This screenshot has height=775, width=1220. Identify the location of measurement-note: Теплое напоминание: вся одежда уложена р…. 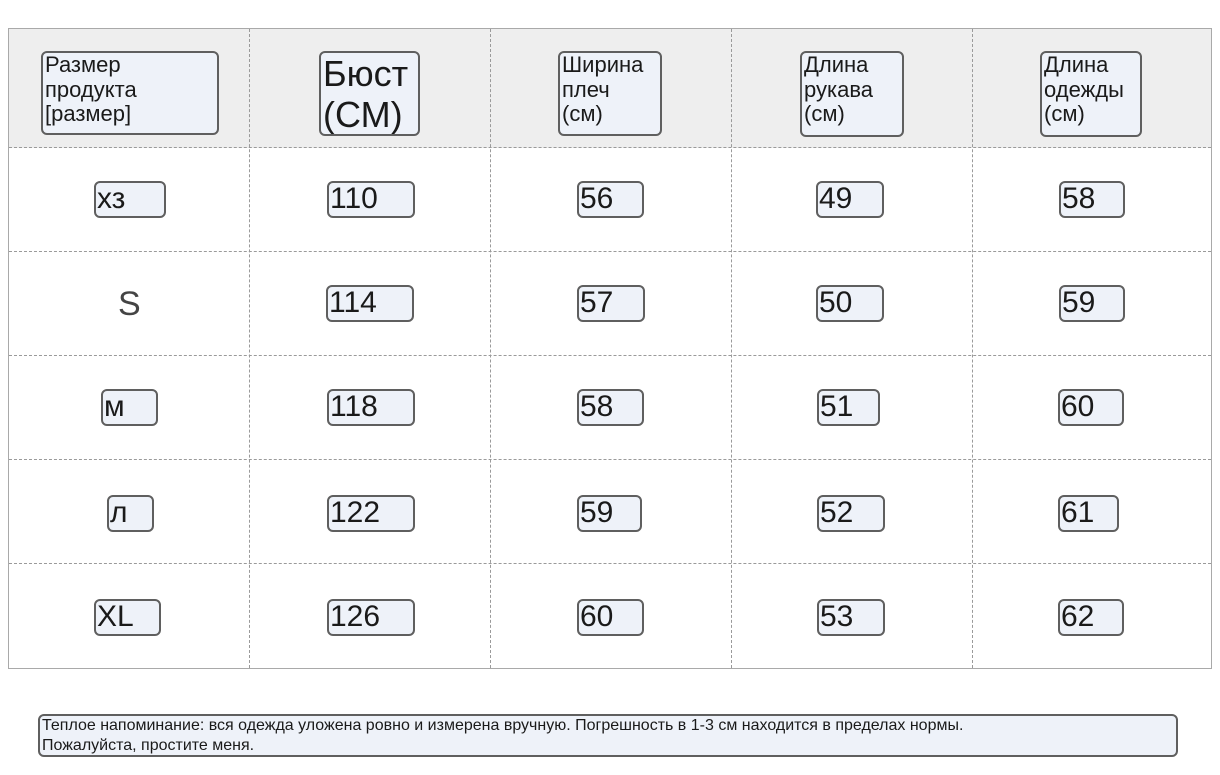
(608, 735).